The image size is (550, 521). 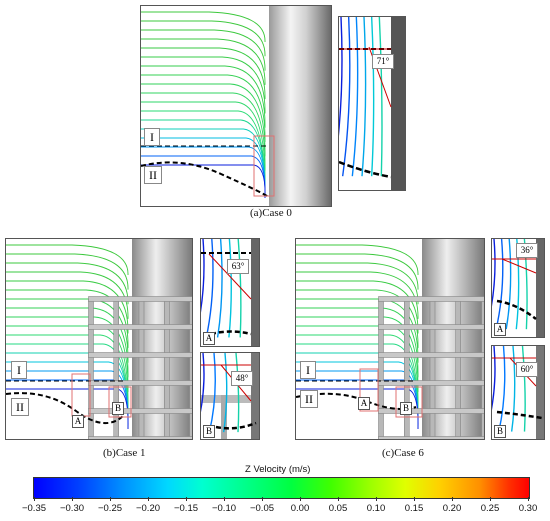 I want to click on colorbar-title: Z Velocity (m/s), so click(x=278, y=469).